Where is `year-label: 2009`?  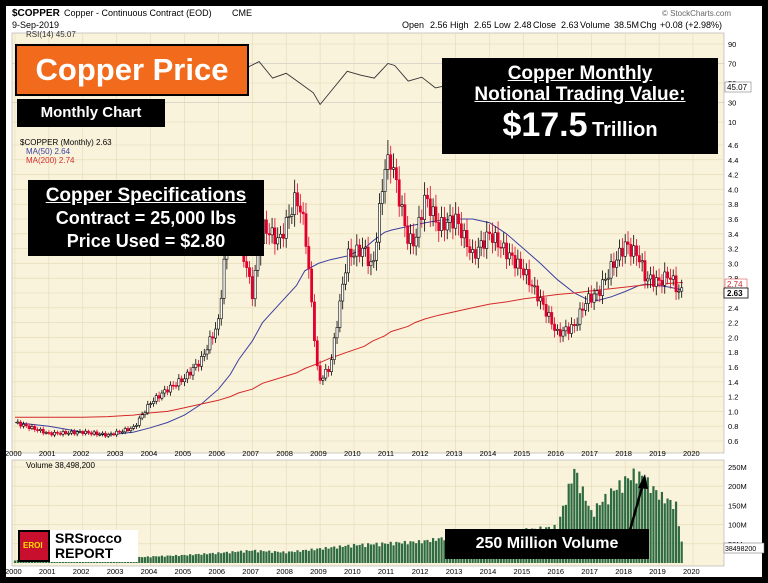
year-label: 2009 is located at coordinates (318, 453).